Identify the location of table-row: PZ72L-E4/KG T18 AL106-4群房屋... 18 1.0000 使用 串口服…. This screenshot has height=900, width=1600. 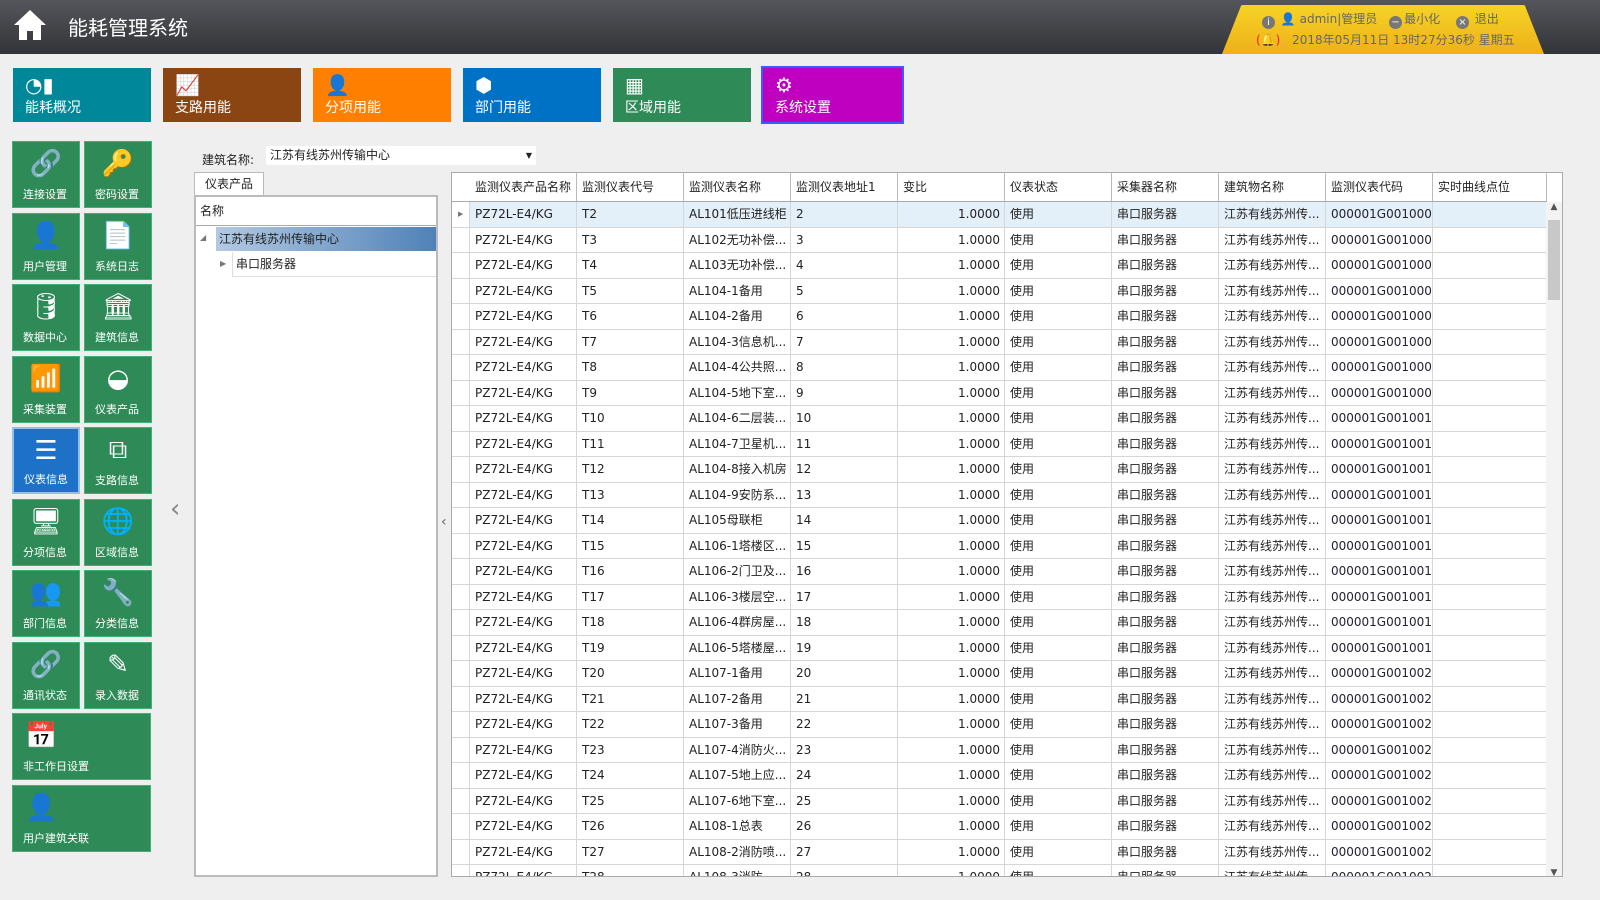
(999, 623).